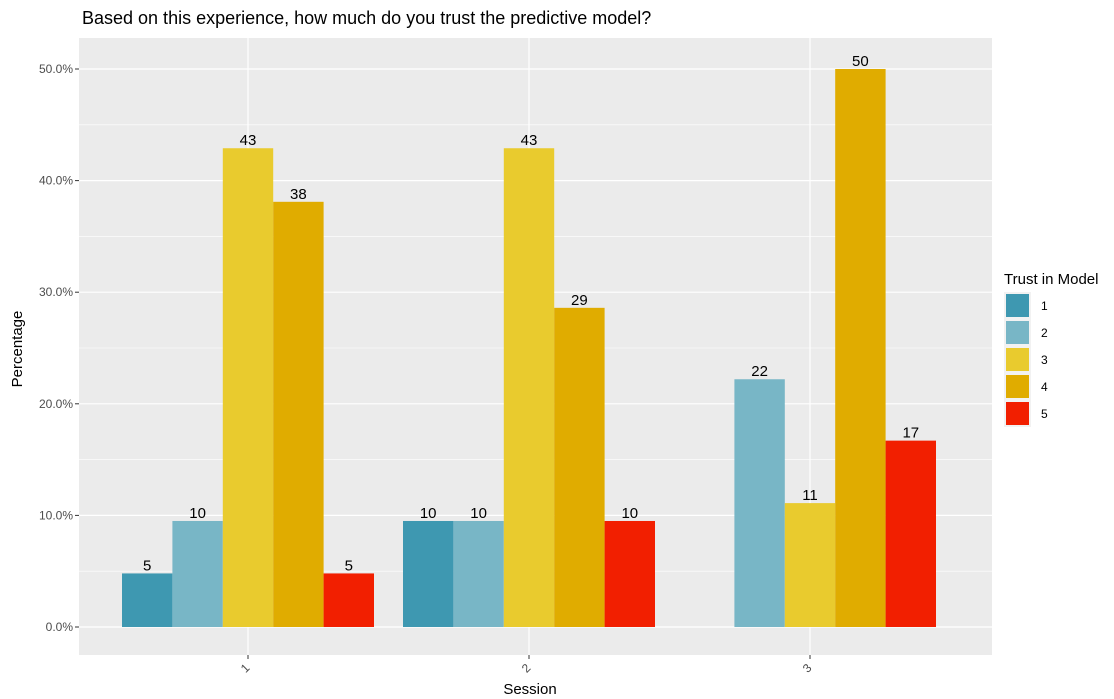  What do you see at coordinates (1044, 333) in the screenshot?
I see `legend-label: 2` at bounding box center [1044, 333].